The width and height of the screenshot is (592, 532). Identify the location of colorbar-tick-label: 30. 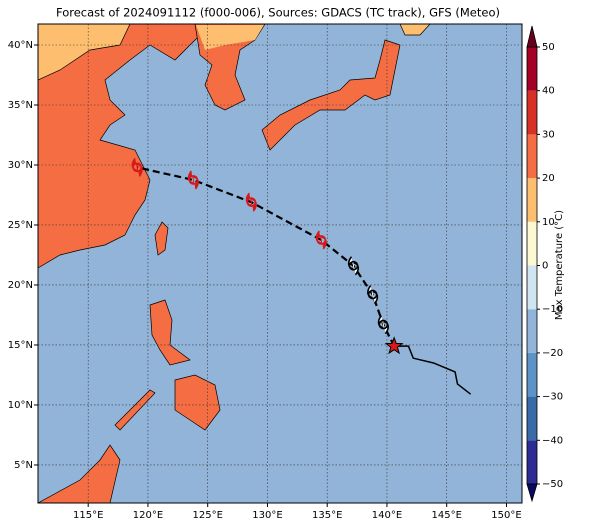
(548, 134).